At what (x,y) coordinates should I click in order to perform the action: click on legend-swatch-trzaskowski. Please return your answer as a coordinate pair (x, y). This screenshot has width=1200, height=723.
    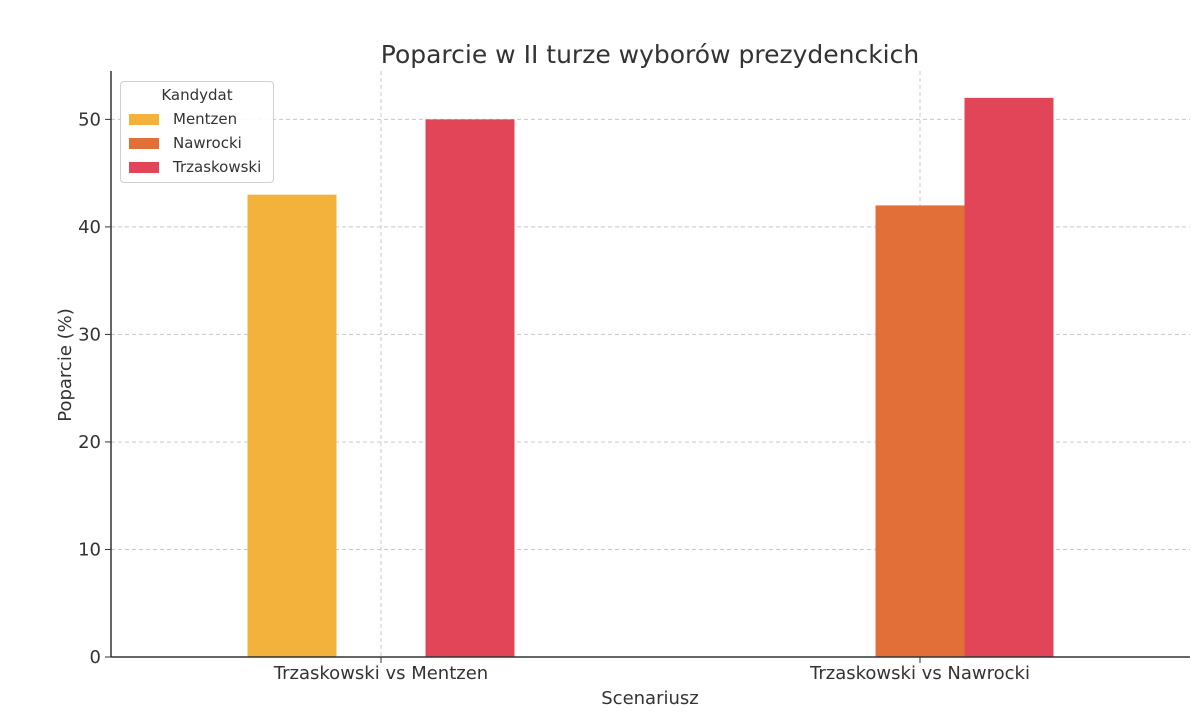
    Looking at the image, I should click on (144, 167).